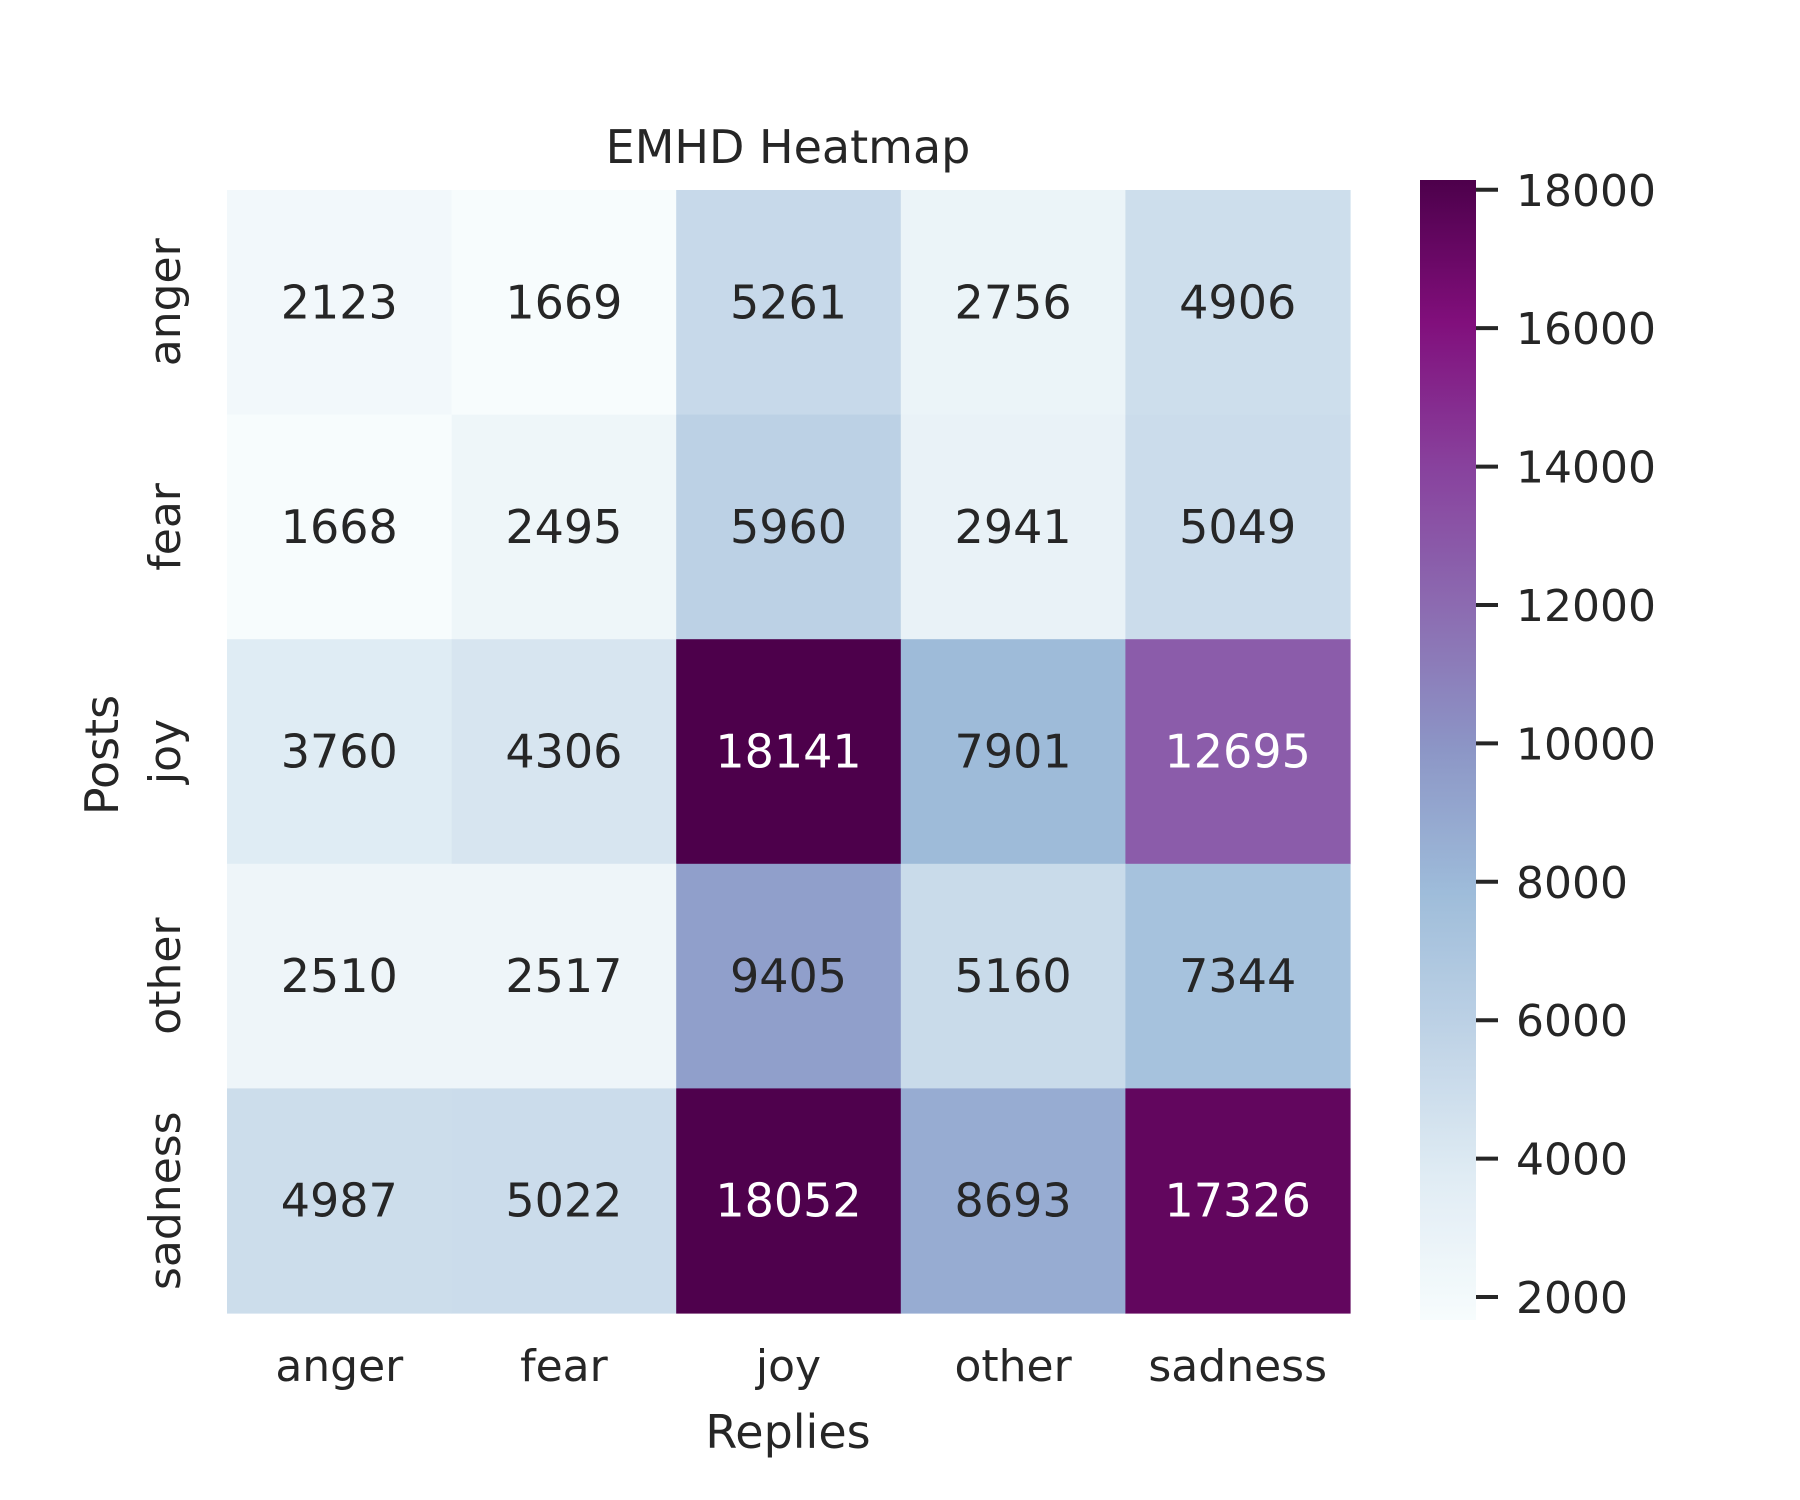 Image resolution: width=1800 pixels, height=1500 pixels. I want to click on y-tick-label-fear: fear, so click(165, 526).